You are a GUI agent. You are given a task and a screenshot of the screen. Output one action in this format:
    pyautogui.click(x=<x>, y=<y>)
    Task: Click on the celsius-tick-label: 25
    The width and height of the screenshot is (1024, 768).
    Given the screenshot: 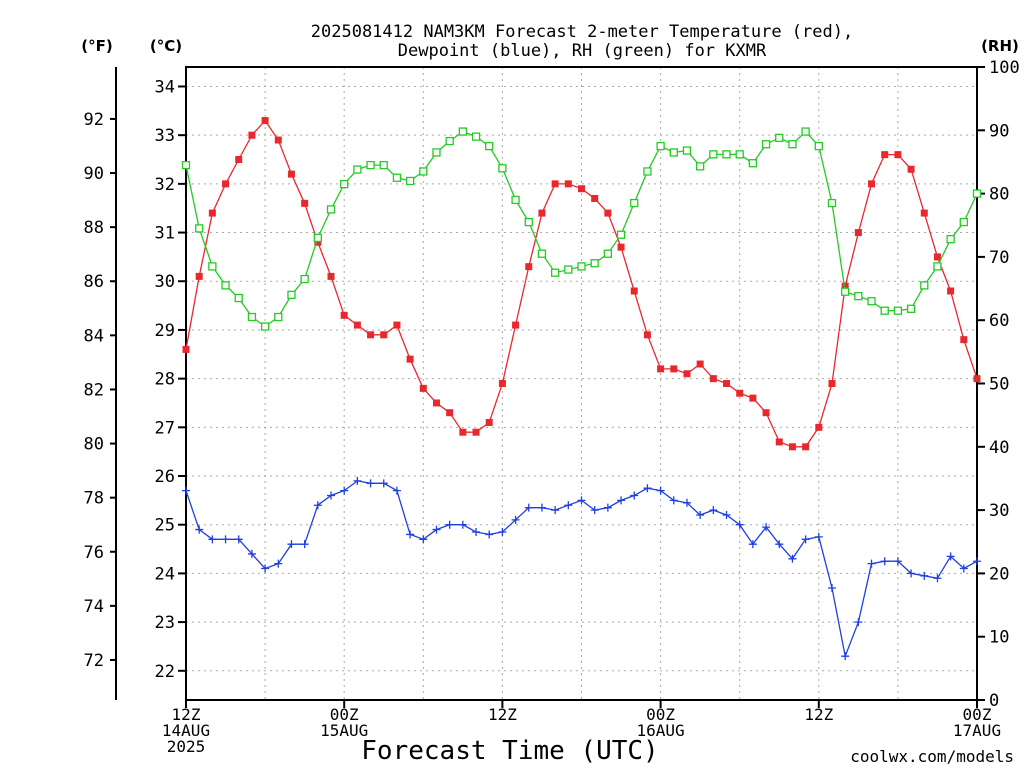 What is the action you would take?
    pyautogui.click(x=165, y=526)
    